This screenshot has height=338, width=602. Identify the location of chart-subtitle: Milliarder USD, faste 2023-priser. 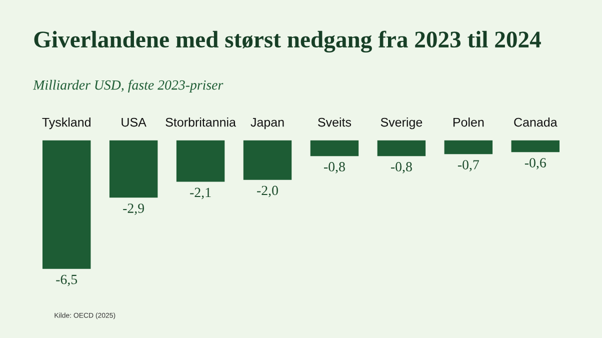
(128, 86).